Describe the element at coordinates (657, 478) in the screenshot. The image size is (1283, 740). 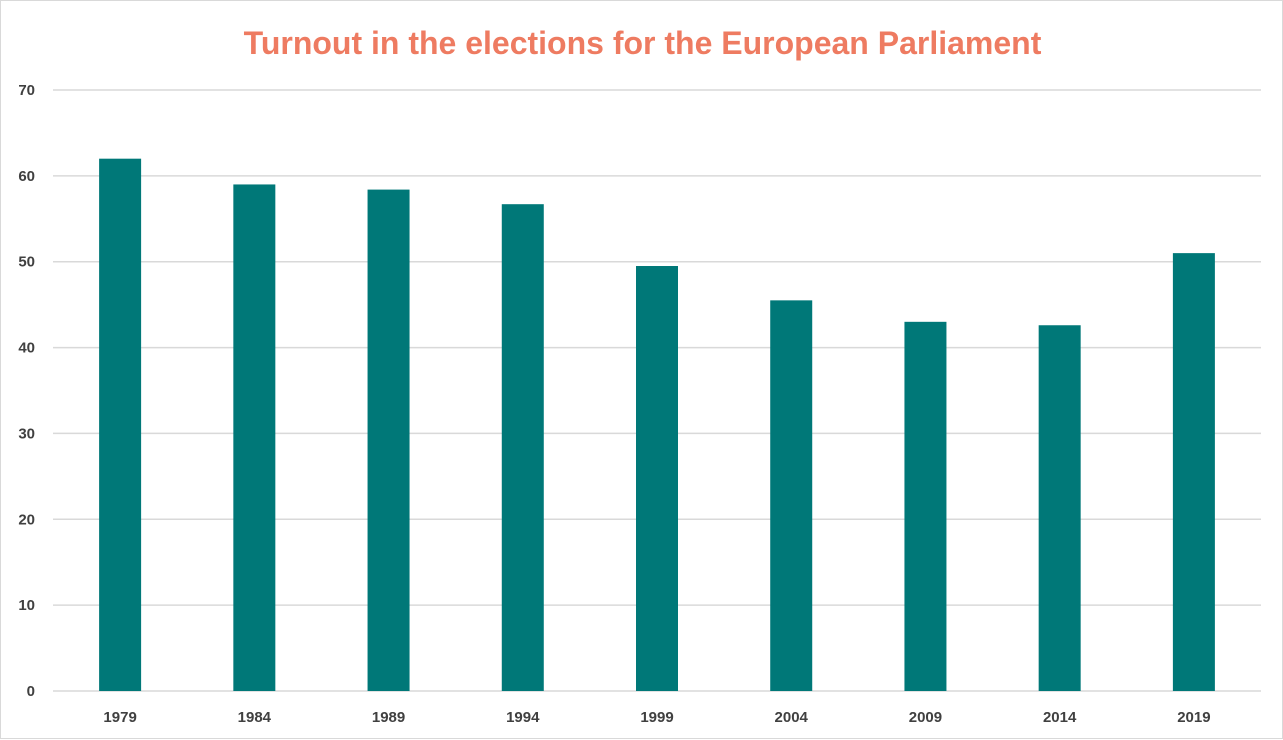
I see `bar-1999` at that location.